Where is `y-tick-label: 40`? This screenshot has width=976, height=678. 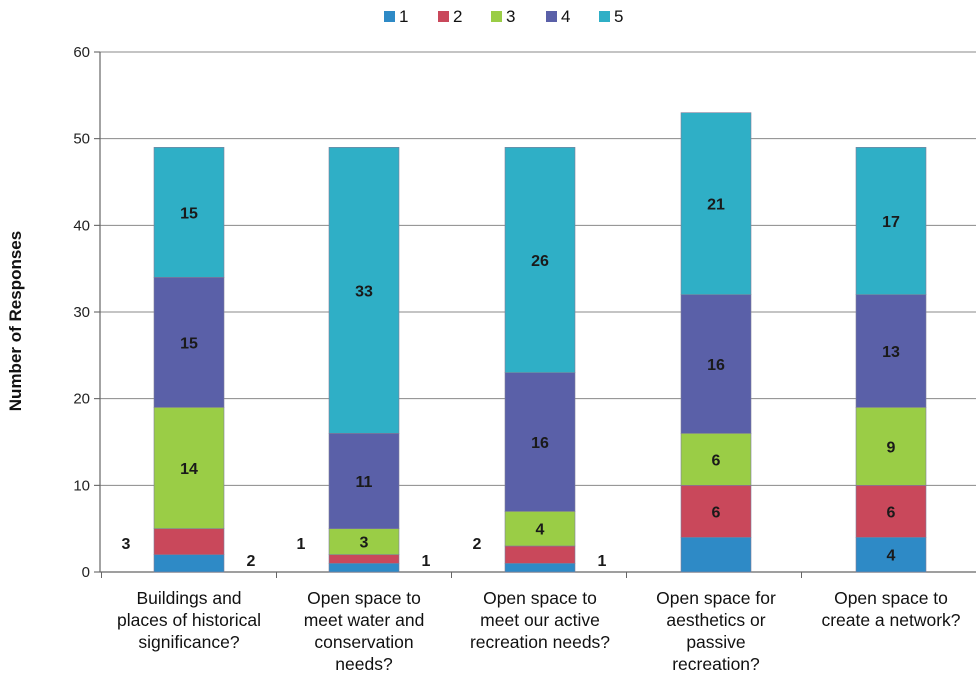 y-tick-label: 40 is located at coordinates (81, 225).